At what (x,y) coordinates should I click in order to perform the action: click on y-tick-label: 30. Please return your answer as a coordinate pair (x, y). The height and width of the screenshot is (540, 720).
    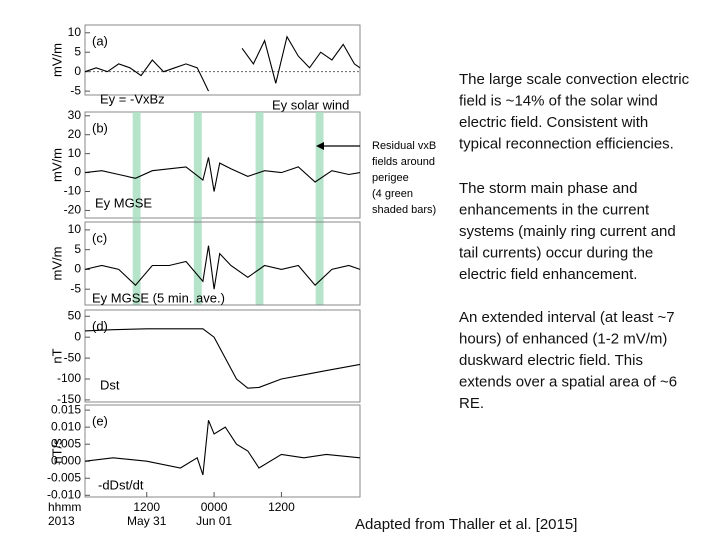
    Looking at the image, I should click on (75, 115).